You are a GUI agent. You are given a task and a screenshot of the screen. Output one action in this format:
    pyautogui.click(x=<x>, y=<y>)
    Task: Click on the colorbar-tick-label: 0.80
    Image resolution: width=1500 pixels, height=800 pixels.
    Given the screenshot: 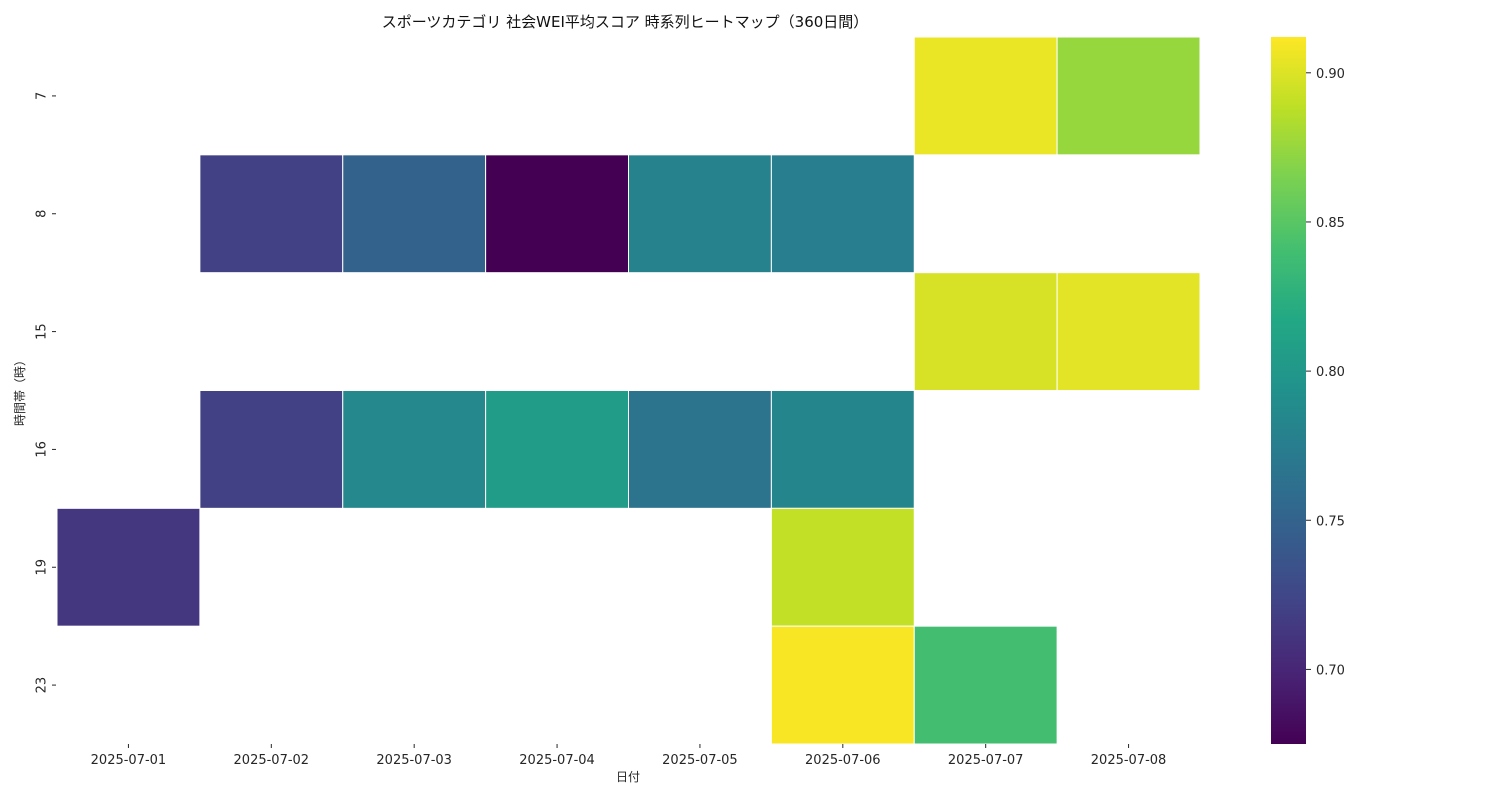 What is the action you would take?
    pyautogui.click(x=1330, y=372)
    